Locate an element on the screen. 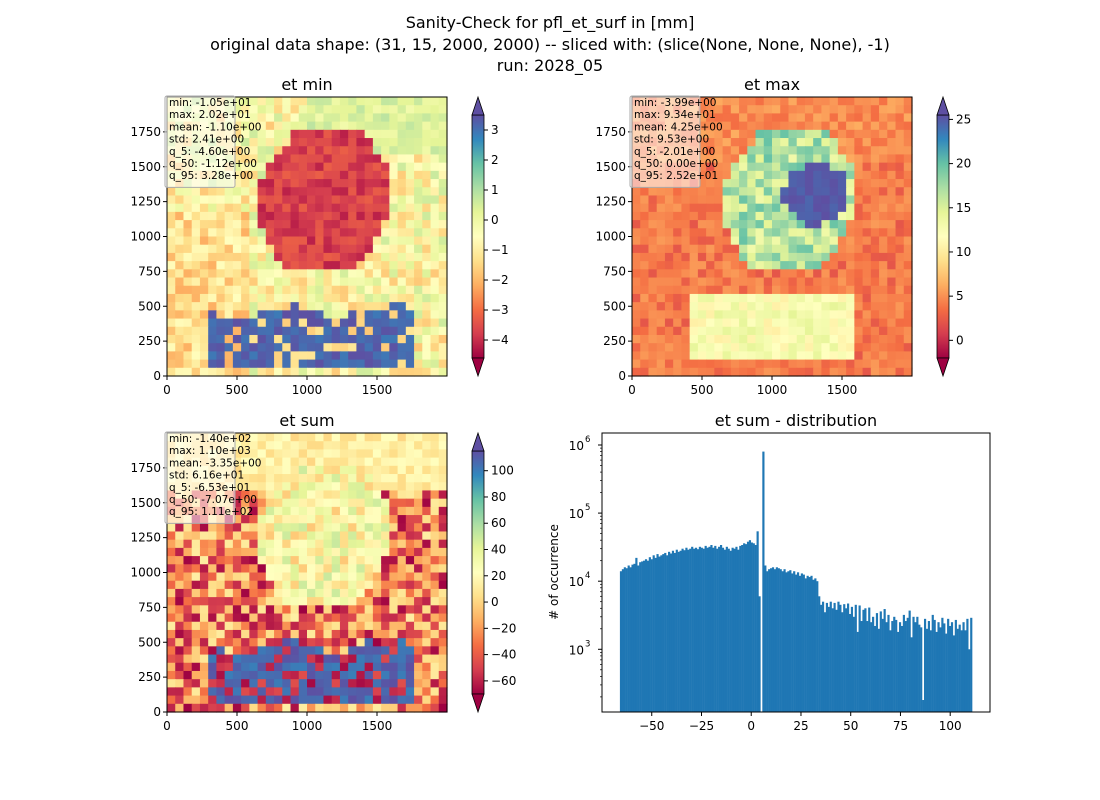 The height and width of the screenshot is (800, 1100). stats-line: q_95: 3.28e+00 is located at coordinates (211, 176).